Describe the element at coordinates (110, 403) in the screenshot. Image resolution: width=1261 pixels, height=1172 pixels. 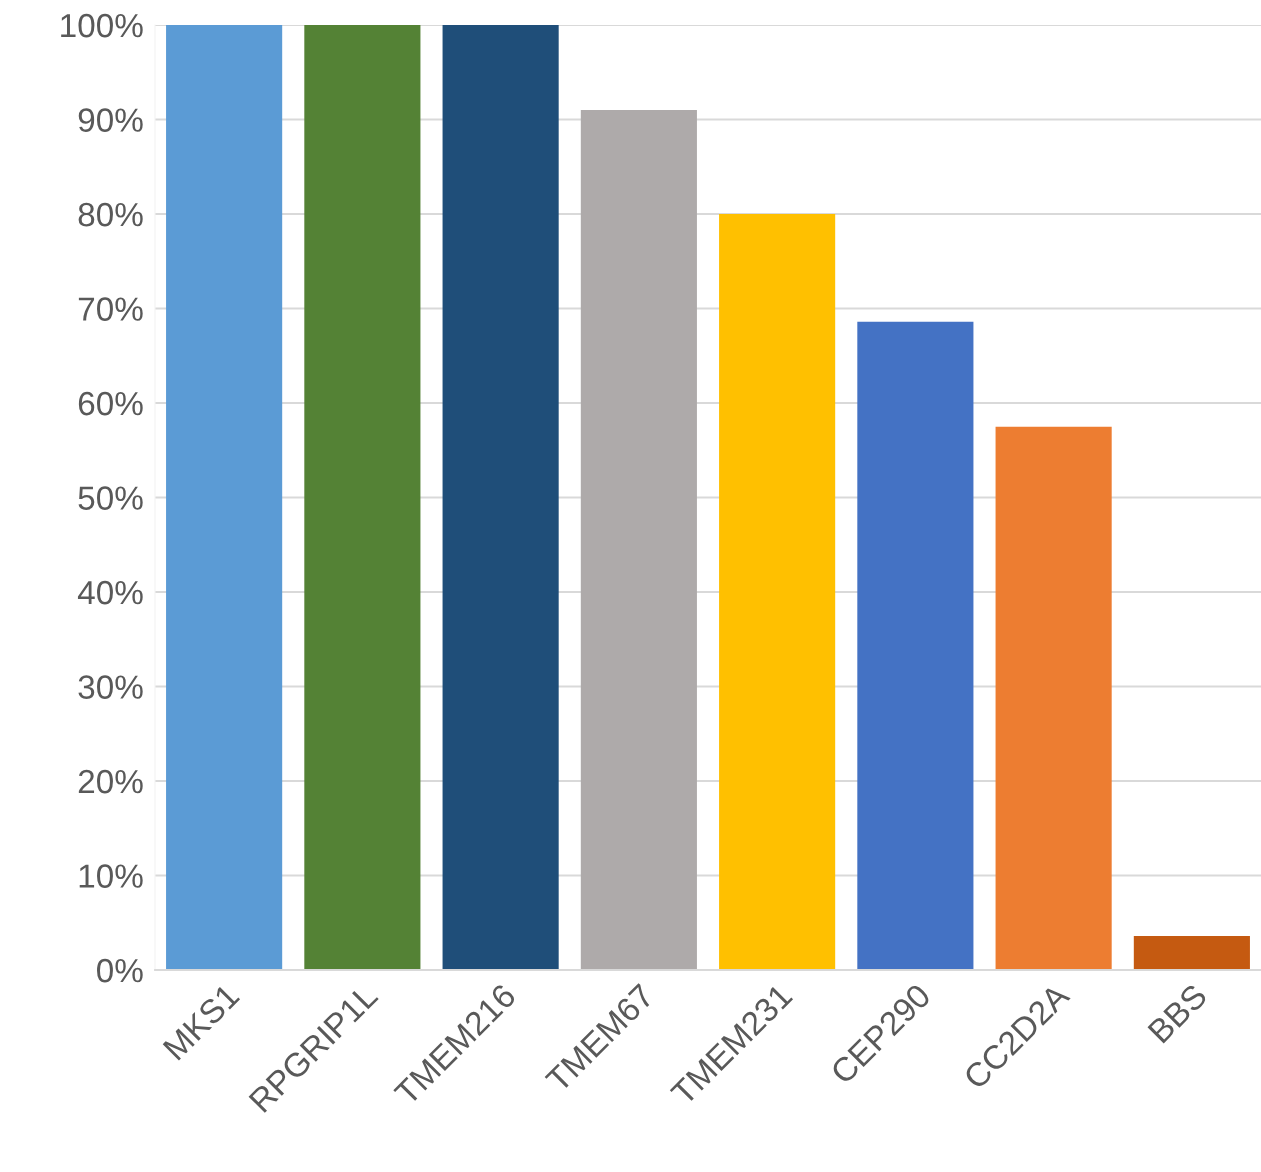
I see `y-tick-label: 60%` at that location.